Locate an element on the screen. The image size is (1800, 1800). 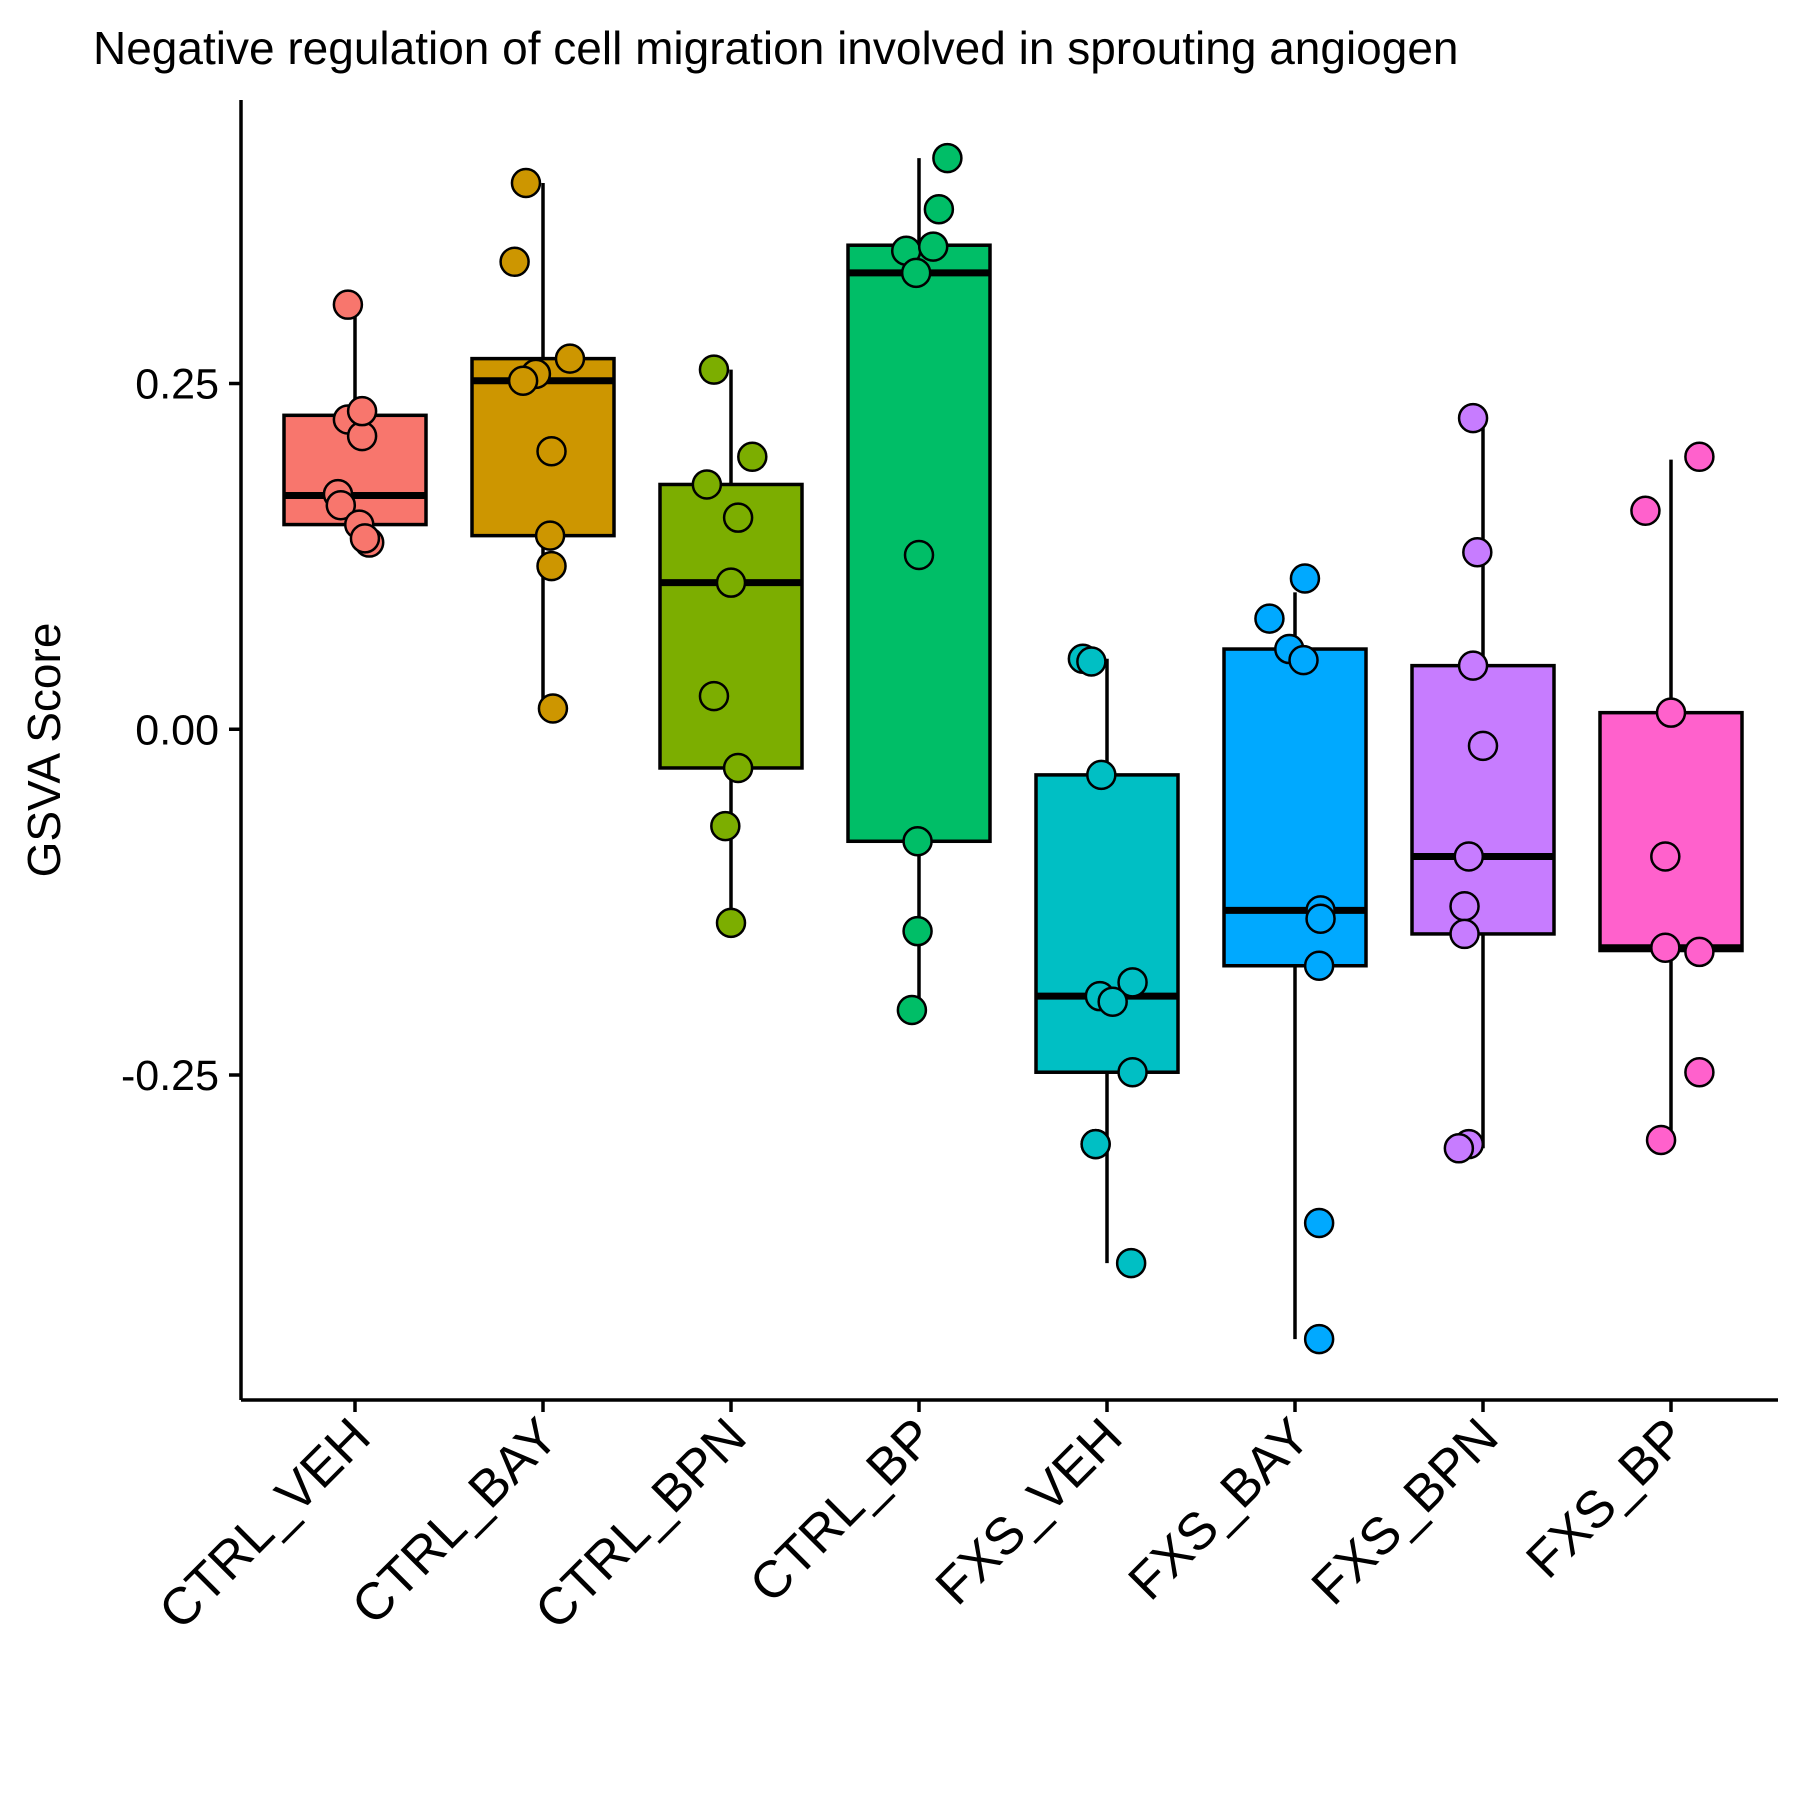
x-tick-label: CTRL_VEH is located at coordinates (264, 1523).